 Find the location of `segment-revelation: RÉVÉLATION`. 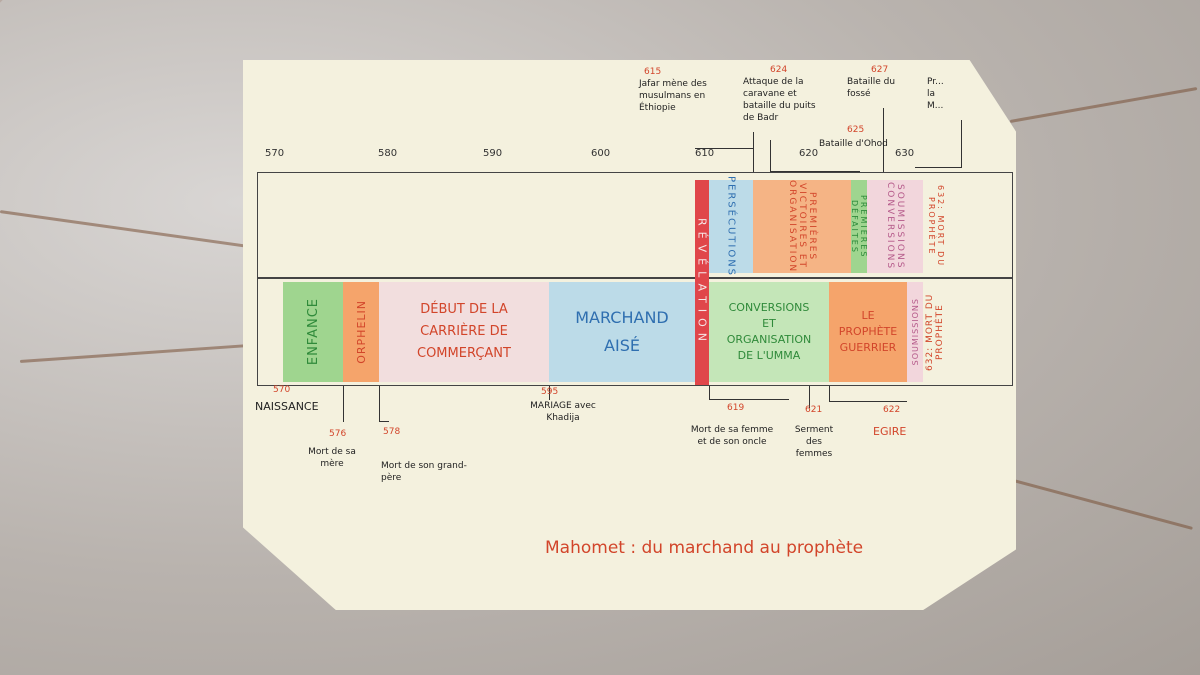

segment-revelation: RÉVÉLATION is located at coordinates (702, 282).